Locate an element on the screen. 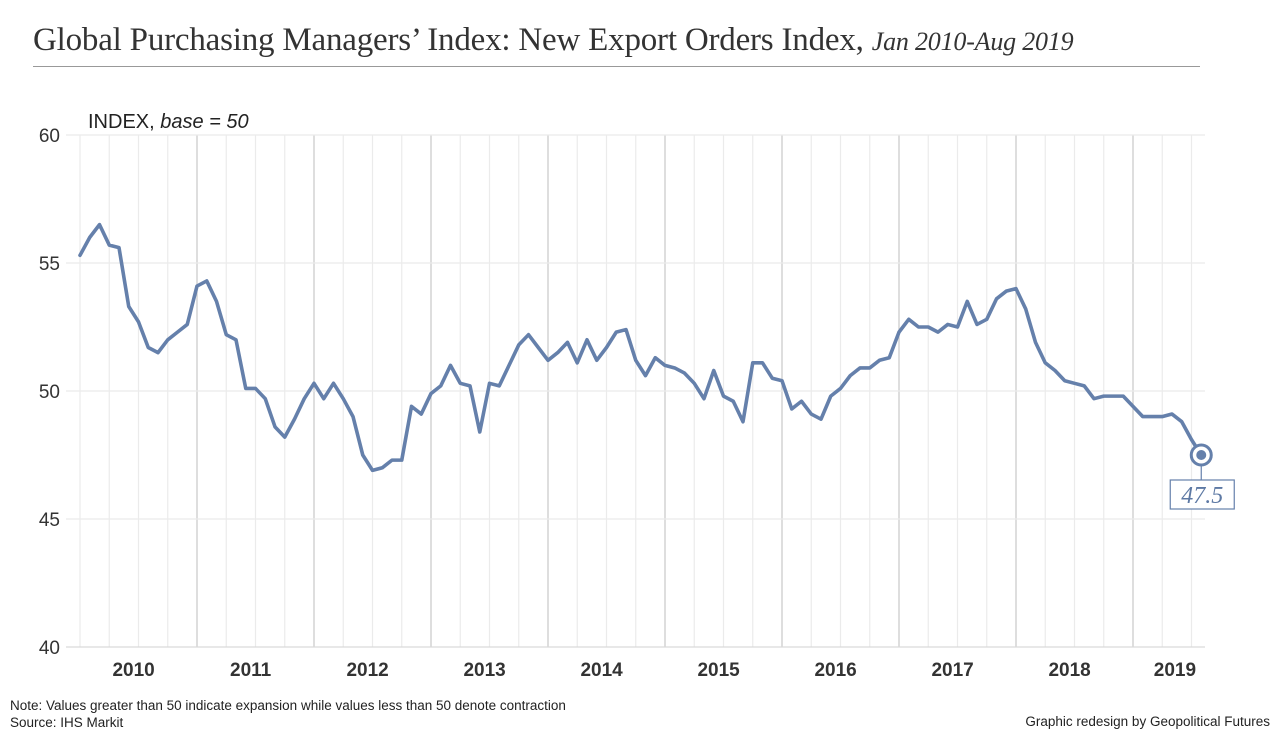 The width and height of the screenshot is (1280, 737). x-tick-label: 2010 is located at coordinates (133, 670).